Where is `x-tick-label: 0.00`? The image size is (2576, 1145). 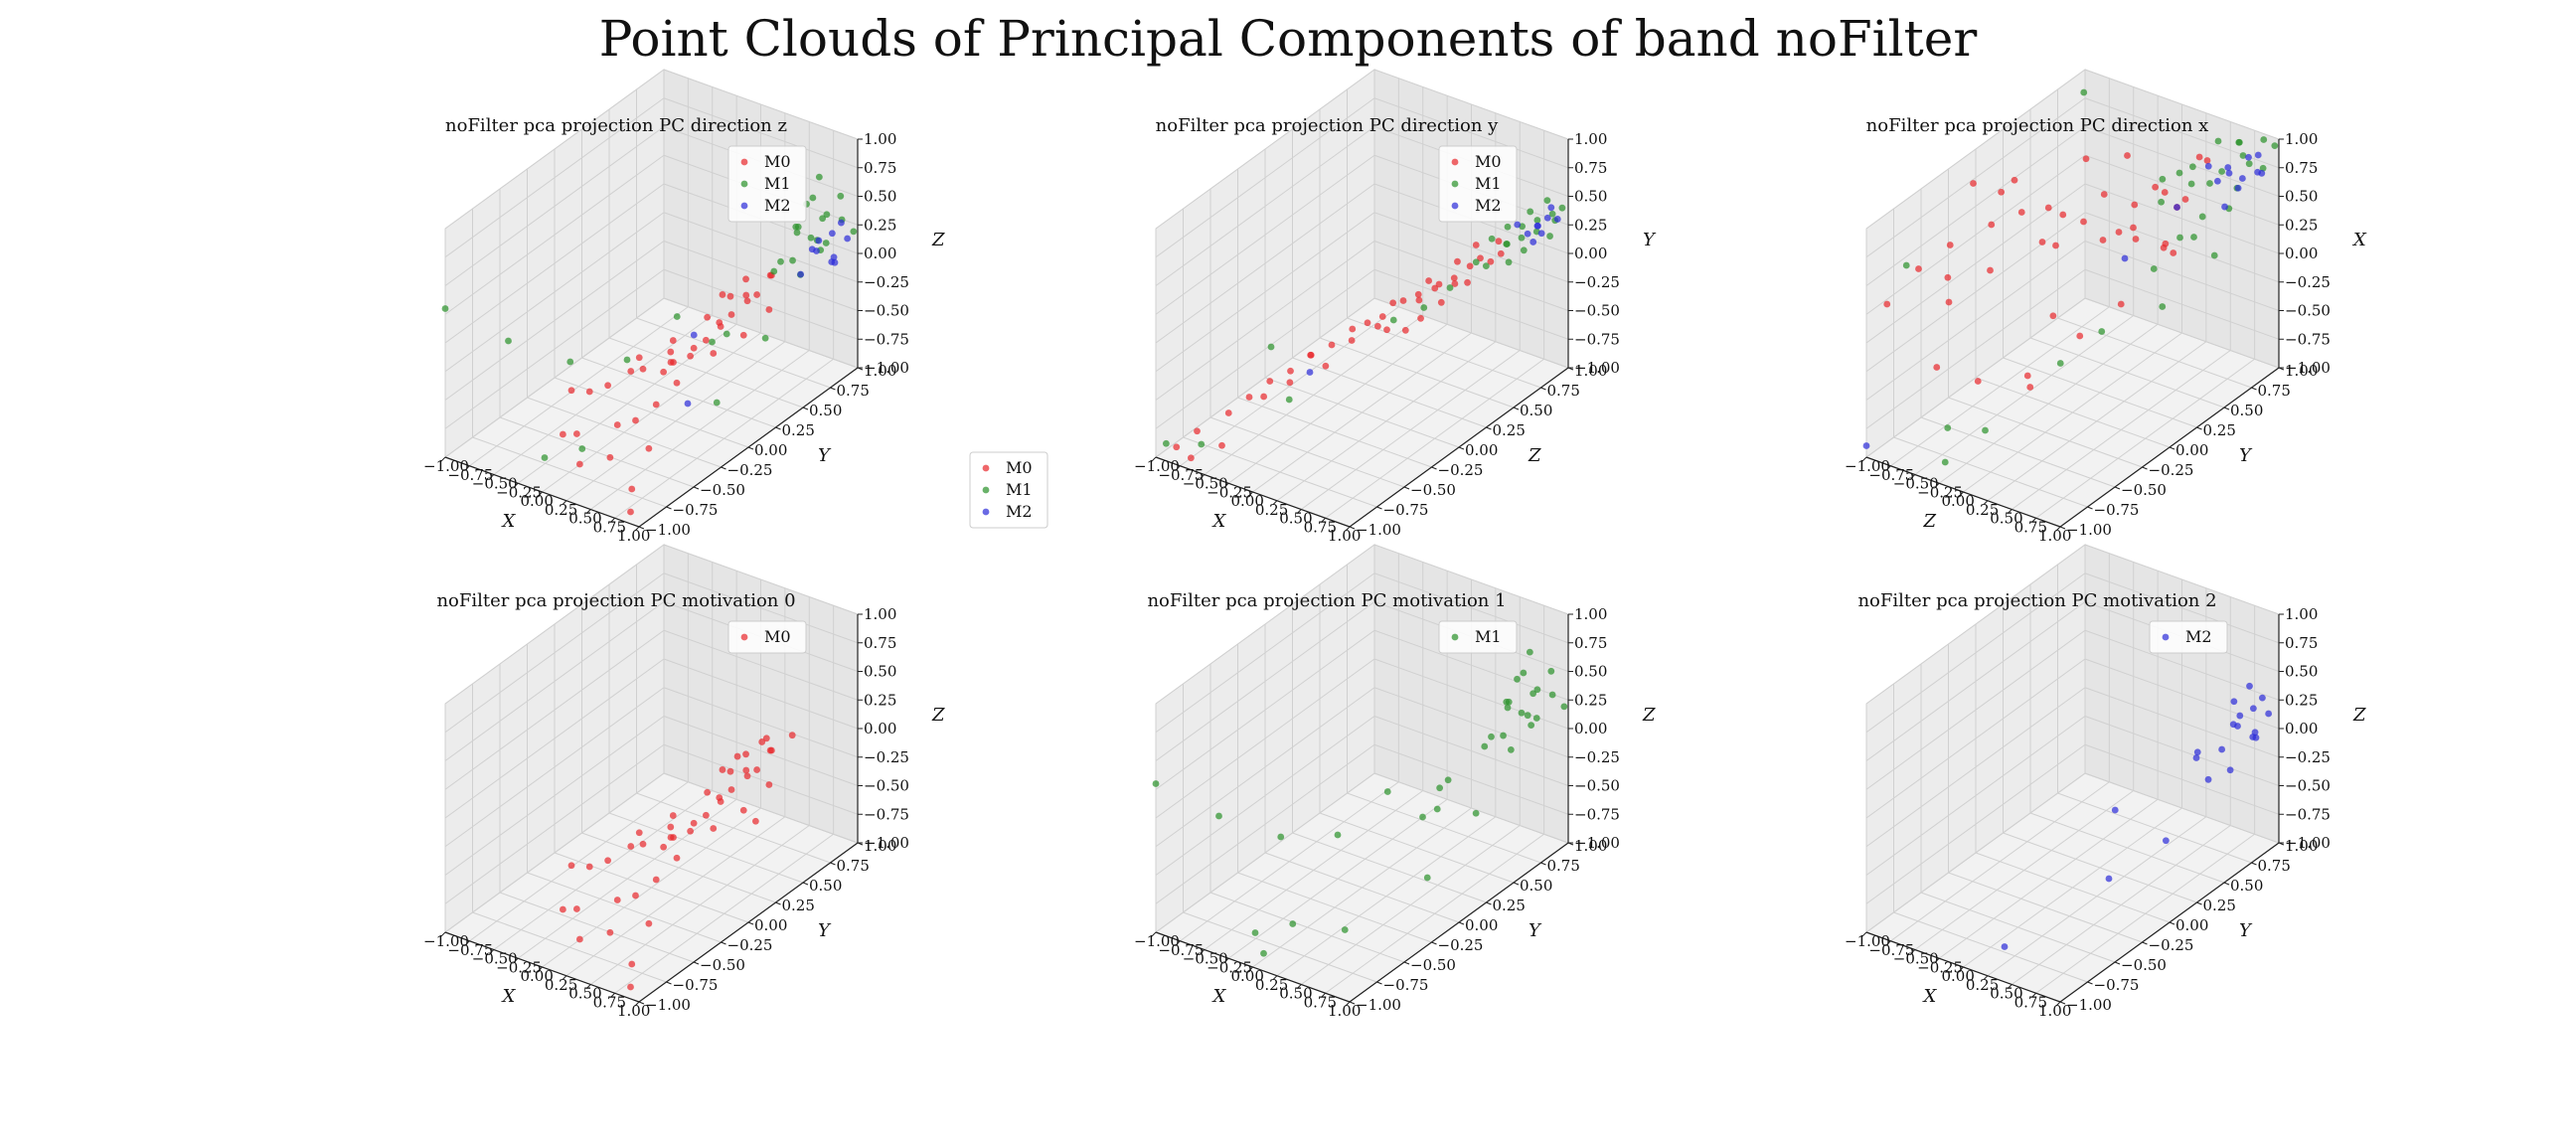
x-tick-label: 0.00 is located at coordinates (1247, 501).